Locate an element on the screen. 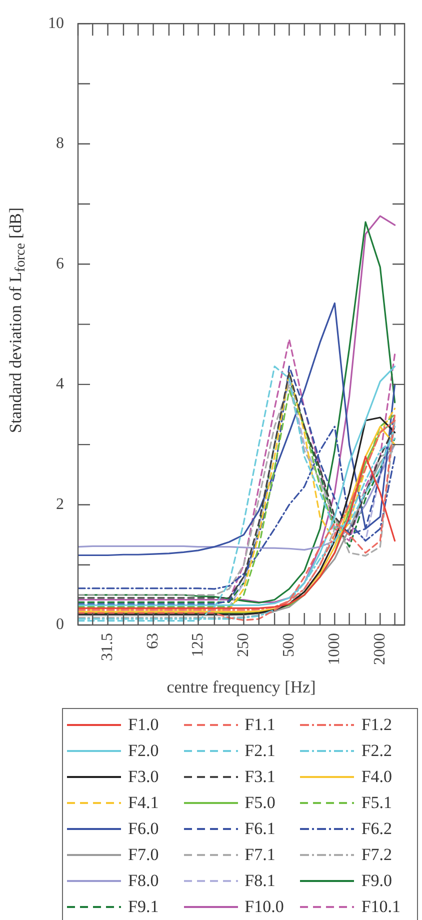 This screenshot has height=920, width=422. legend-label: F9.0 is located at coordinates (376, 881).